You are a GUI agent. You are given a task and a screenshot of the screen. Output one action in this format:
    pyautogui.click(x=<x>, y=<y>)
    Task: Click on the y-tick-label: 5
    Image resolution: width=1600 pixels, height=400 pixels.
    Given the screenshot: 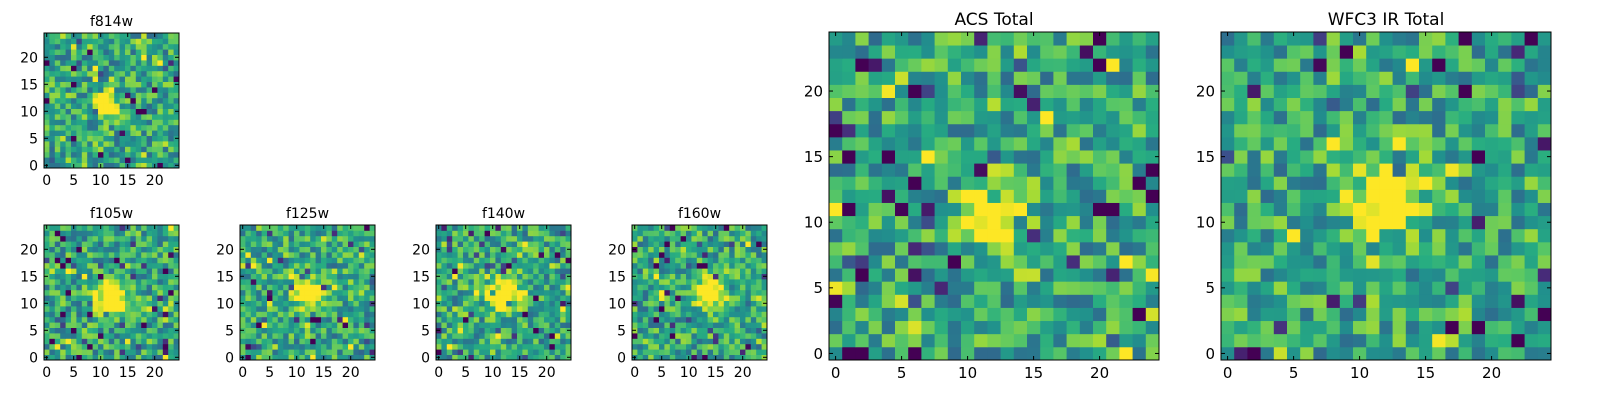 What is the action you would take?
    pyautogui.click(x=33, y=331)
    